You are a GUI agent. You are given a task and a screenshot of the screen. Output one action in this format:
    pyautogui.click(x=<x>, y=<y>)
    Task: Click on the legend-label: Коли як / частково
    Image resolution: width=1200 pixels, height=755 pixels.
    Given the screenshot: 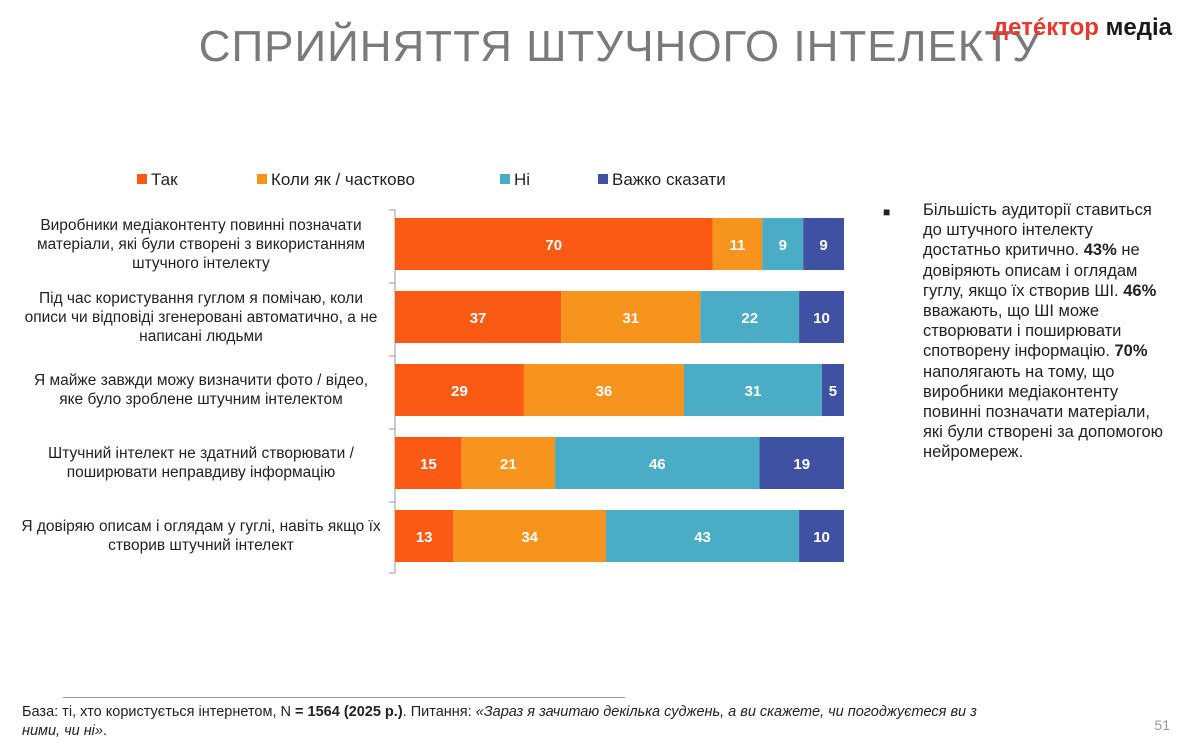 What is the action you would take?
    pyautogui.click(x=343, y=179)
    